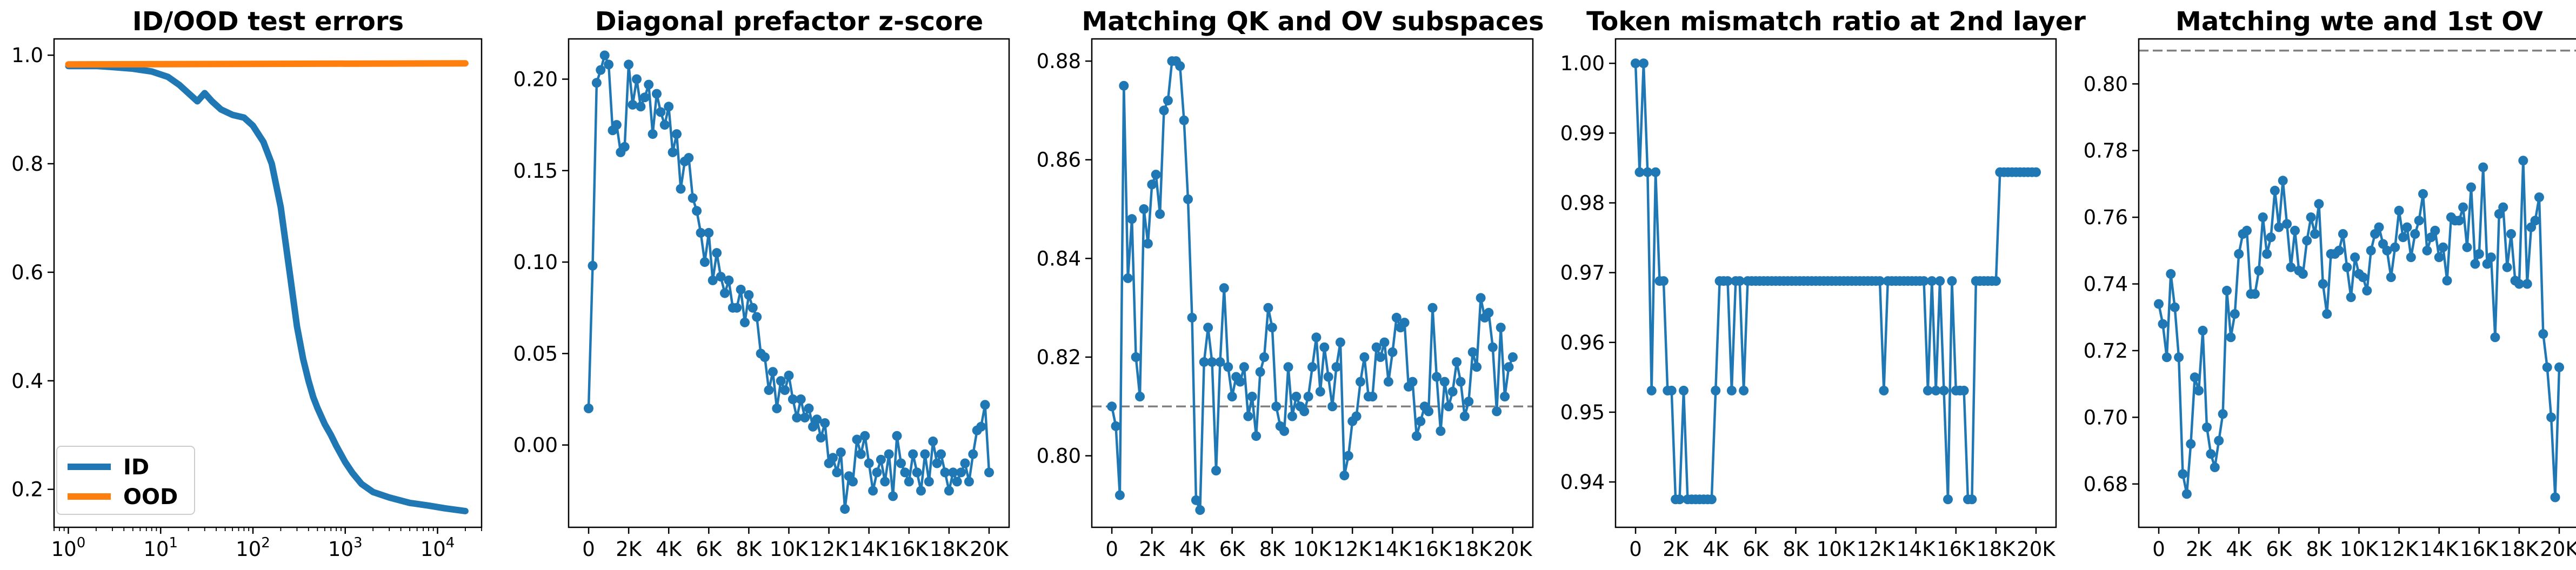 The image size is (2576, 570). What do you see at coordinates (535, 79) in the screenshot?
I see `y-tick-label: 0.20` at bounding box center [535, 79].